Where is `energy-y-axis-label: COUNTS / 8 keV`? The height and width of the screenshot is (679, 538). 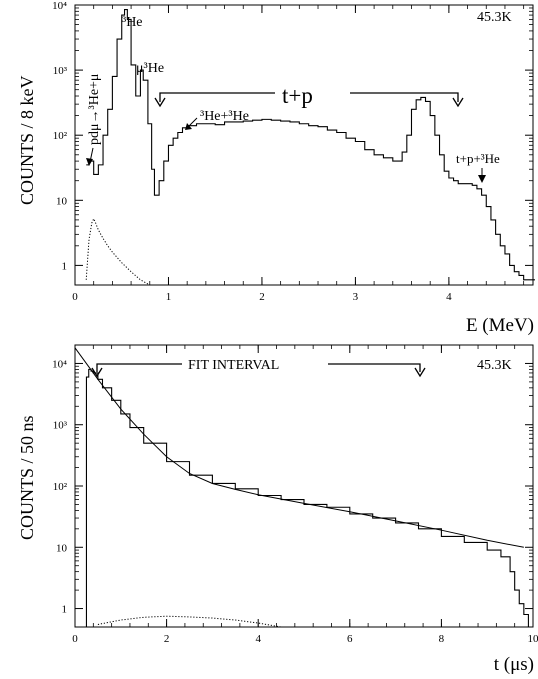
energy-y-axis-label: COUNTS / 8 keV is located at coordinates (27, 141).